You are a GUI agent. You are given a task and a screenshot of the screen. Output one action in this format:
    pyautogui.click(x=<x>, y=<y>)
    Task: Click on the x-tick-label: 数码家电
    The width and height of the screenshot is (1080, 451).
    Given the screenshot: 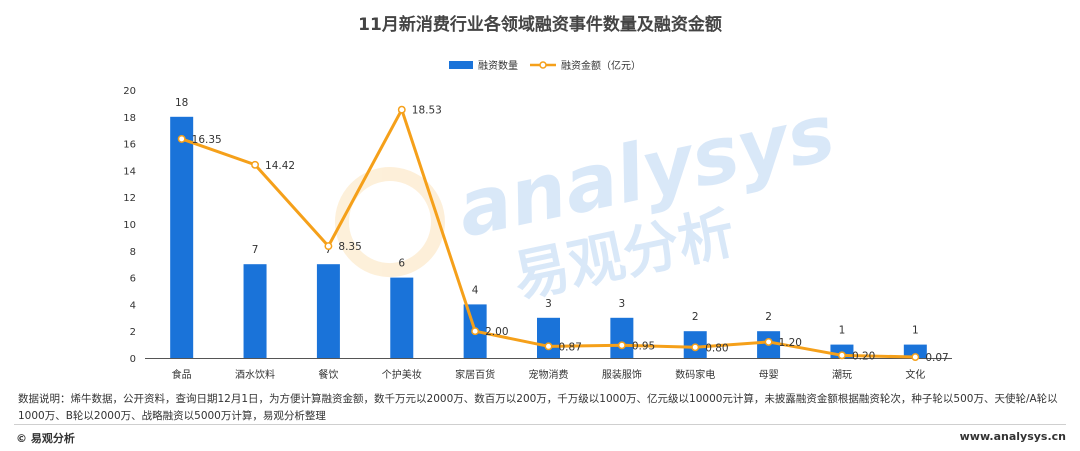 What is the action you would take?
    pyautogui.click(x=695, y=374)
    